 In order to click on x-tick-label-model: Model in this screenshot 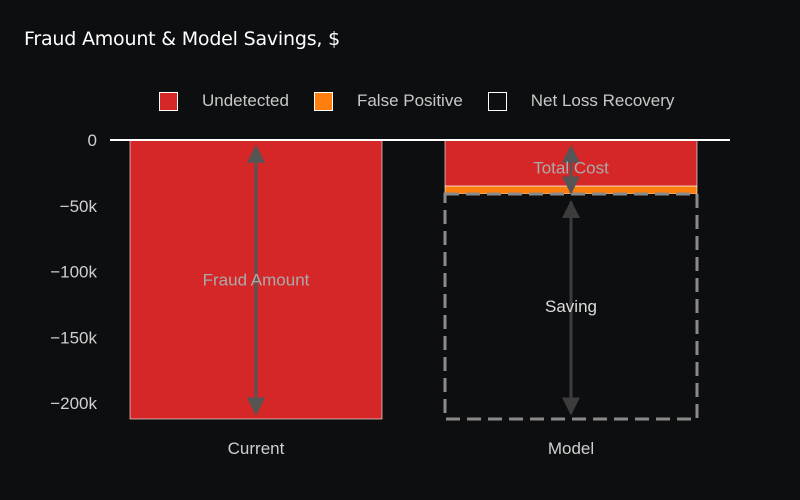, I will do `click(571, 448)`.